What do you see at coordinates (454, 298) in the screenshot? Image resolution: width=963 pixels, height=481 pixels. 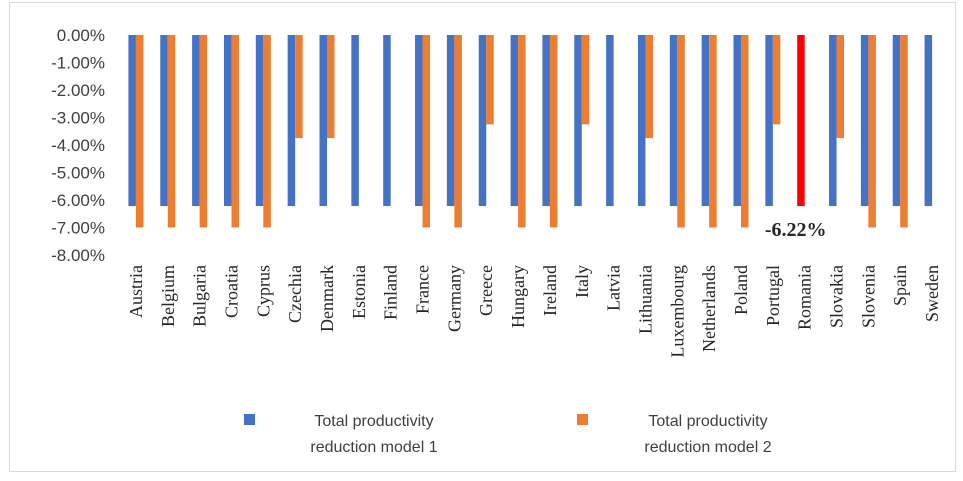 I see `x-tick-label: Germany` at bounding box center [454, 298].